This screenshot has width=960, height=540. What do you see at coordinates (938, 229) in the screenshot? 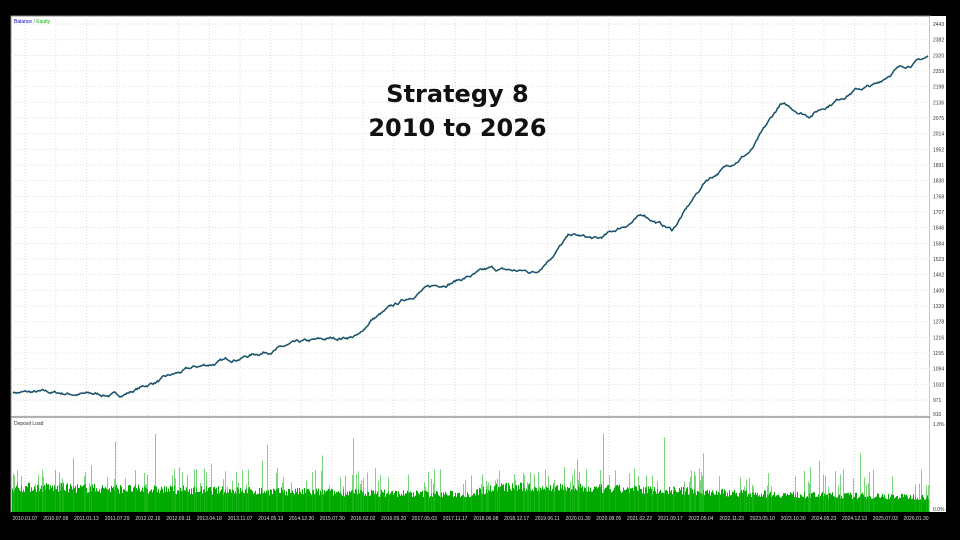
I see `y-tick-label: 1646` at bounding box center [938, 229].